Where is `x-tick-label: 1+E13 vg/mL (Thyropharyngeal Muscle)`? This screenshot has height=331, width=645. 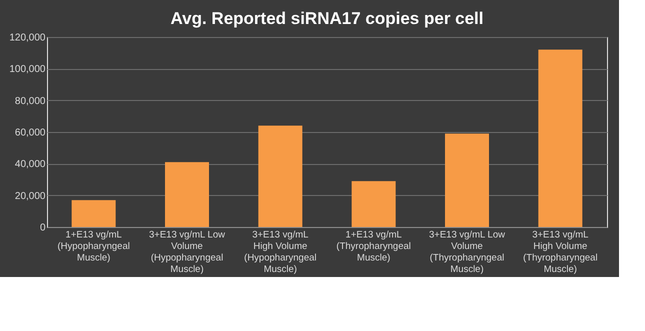 x-tick-label: 1+E13 vg/mL (Thyropharyngeal Muscle) is located at coordinates (373, 247).